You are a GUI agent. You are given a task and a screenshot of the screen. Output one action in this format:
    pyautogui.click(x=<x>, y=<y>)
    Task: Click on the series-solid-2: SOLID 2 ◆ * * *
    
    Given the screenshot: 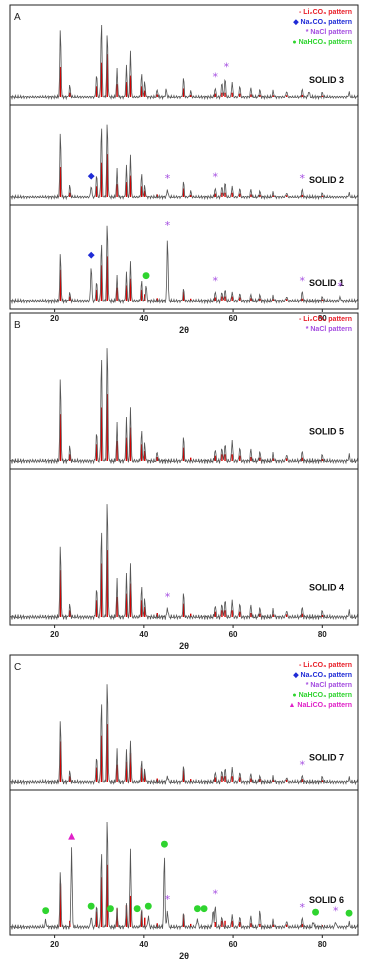 What is the action you would take?
    pyautogui.click(x=184, y=162)
    